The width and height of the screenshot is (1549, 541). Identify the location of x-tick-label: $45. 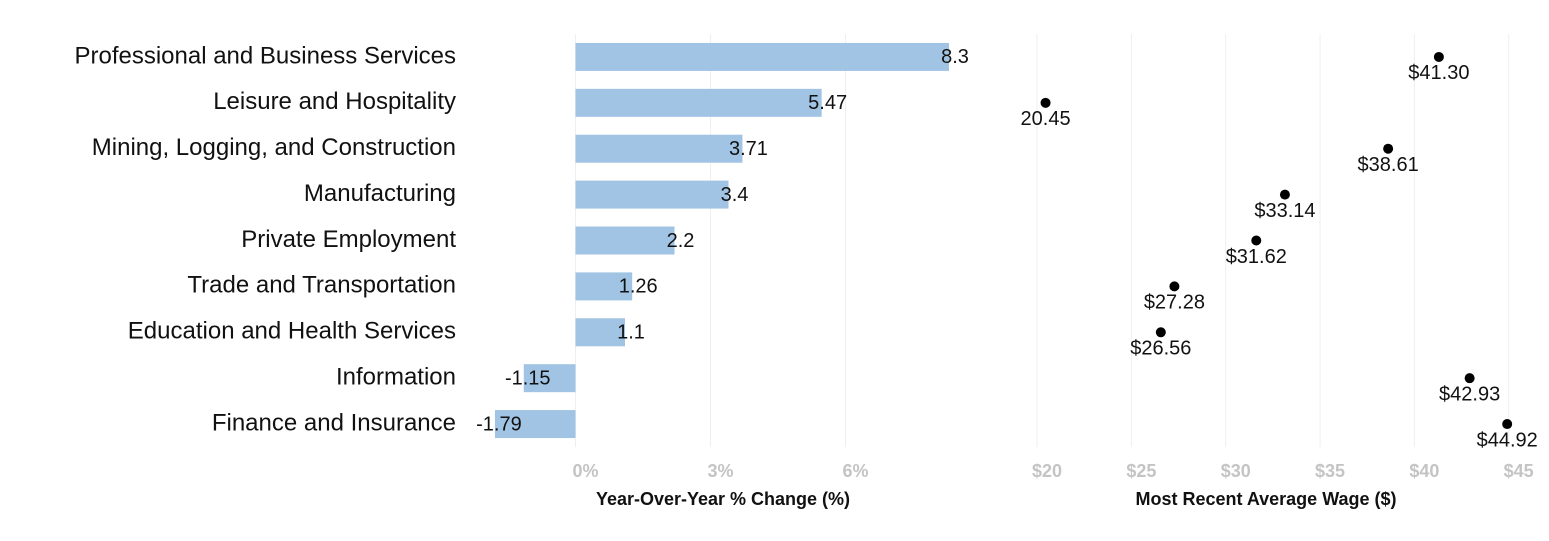
(1519, 471).